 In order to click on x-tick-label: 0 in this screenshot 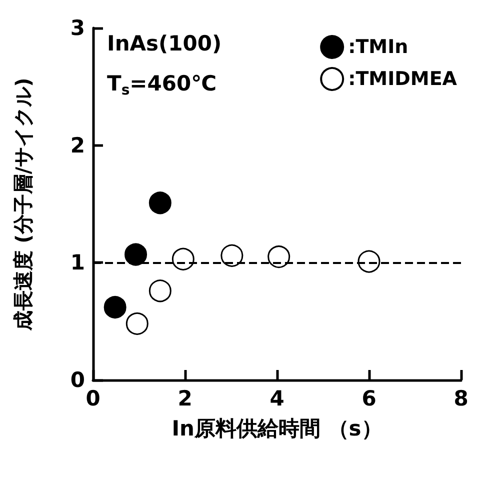, I will do `click(93, 398)`.